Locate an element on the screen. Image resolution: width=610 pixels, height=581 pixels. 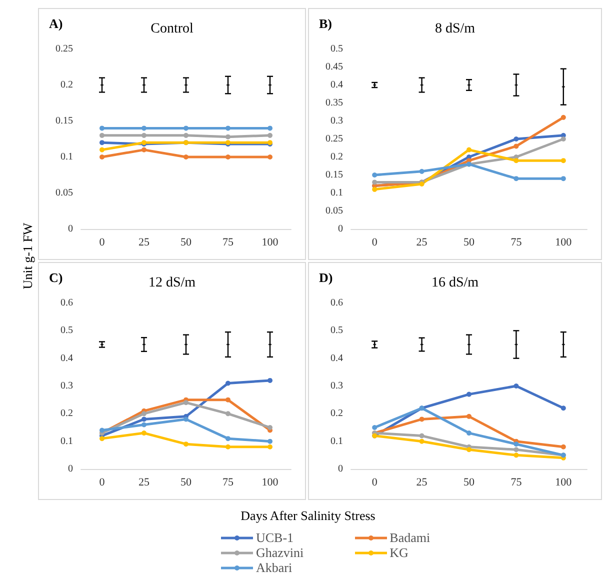
y-tick-label: 0.25 is located at coordinates (64, 49).